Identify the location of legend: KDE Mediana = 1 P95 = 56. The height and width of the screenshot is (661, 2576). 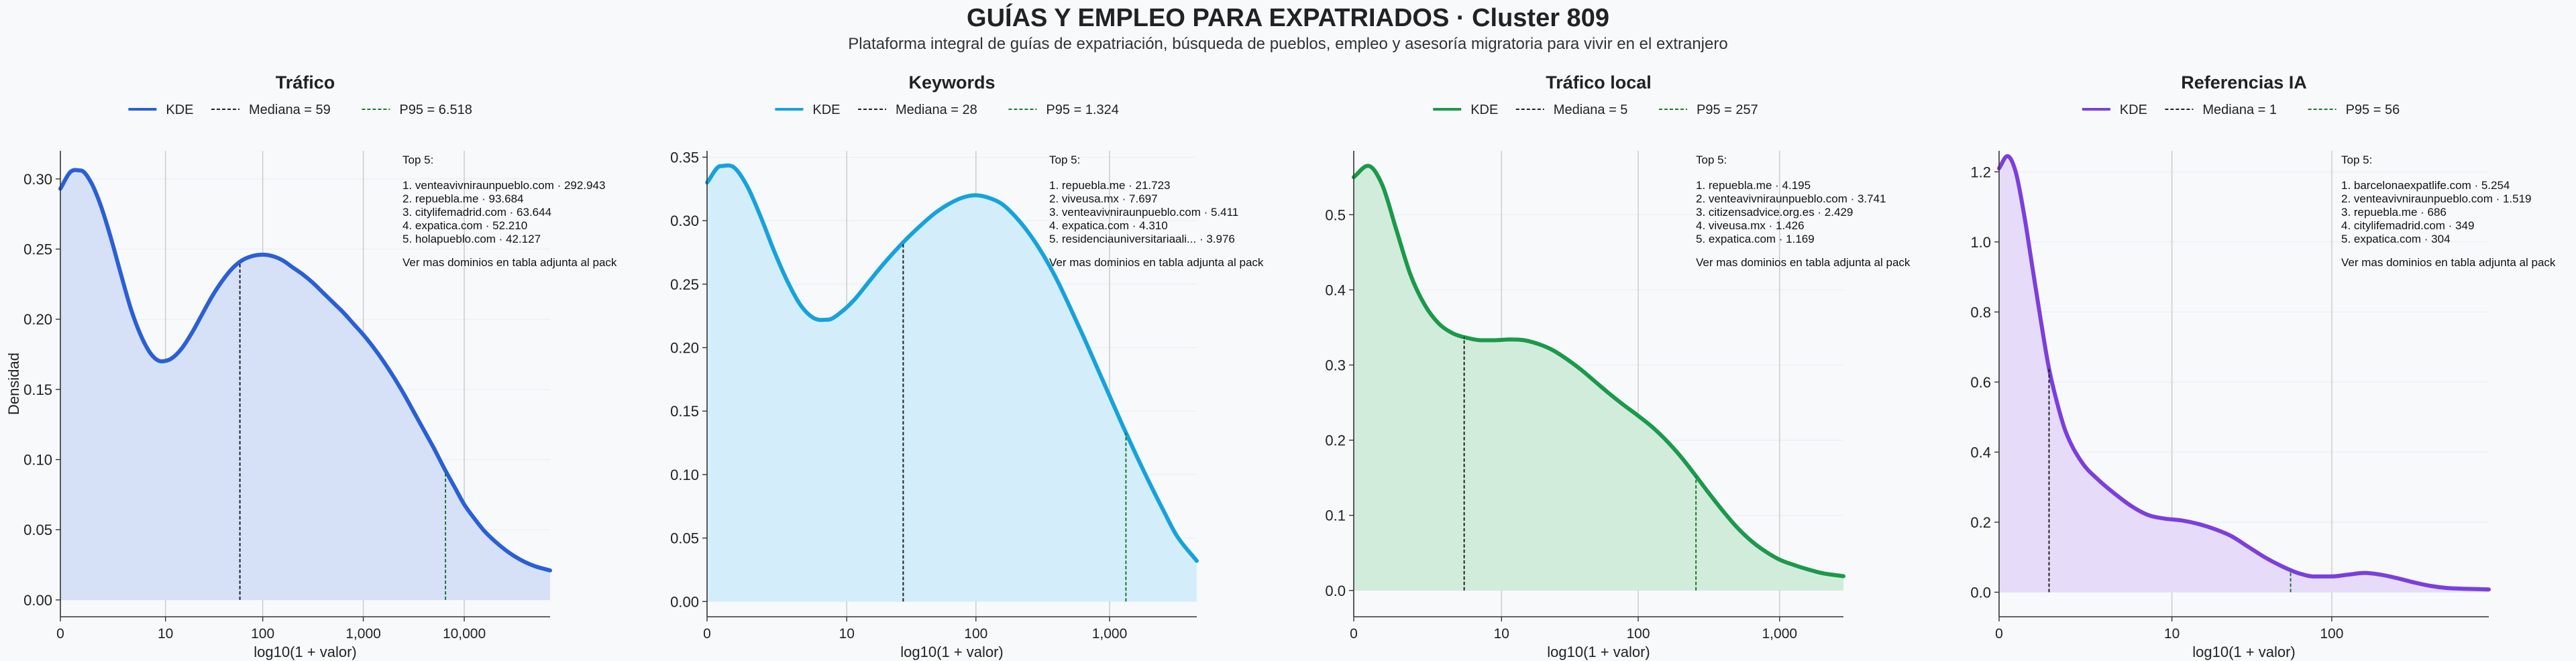
(2241, 110).